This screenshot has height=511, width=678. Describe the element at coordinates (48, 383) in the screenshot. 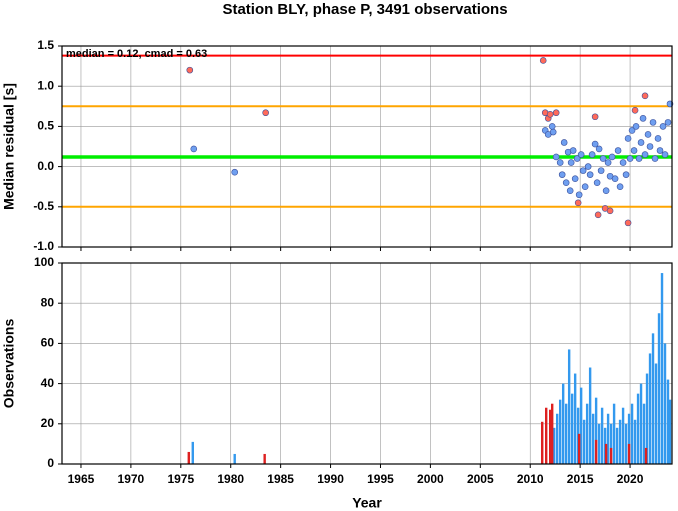

I see `y-tick-label: 40` at that location.